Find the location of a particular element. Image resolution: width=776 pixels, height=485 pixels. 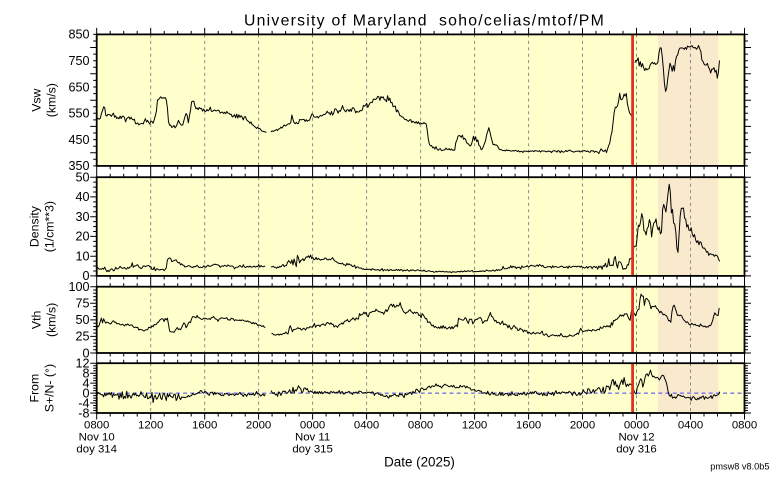

svg-text: 75 is located at coordinates (82, 304).